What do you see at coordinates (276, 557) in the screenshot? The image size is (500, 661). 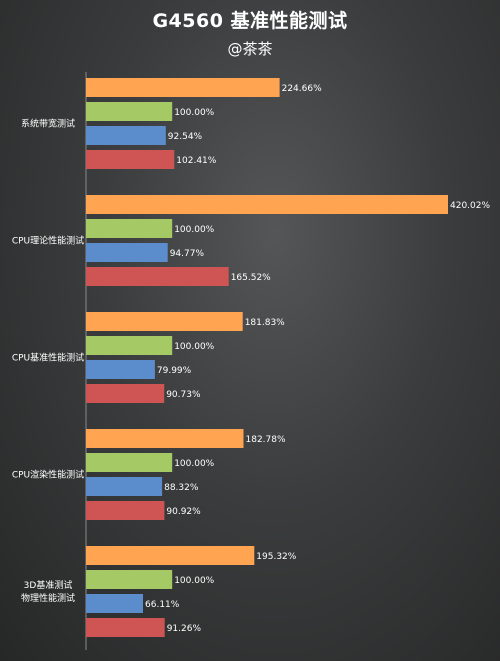 I see `data-label: 195.32%` at bounding box center [276, 557].